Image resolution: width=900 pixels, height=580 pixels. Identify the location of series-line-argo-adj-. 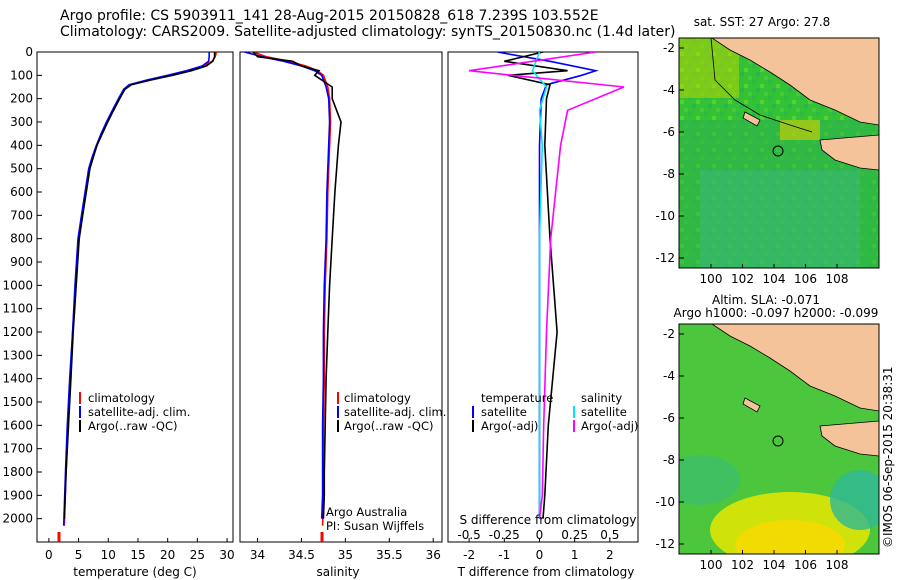
(536, 285).